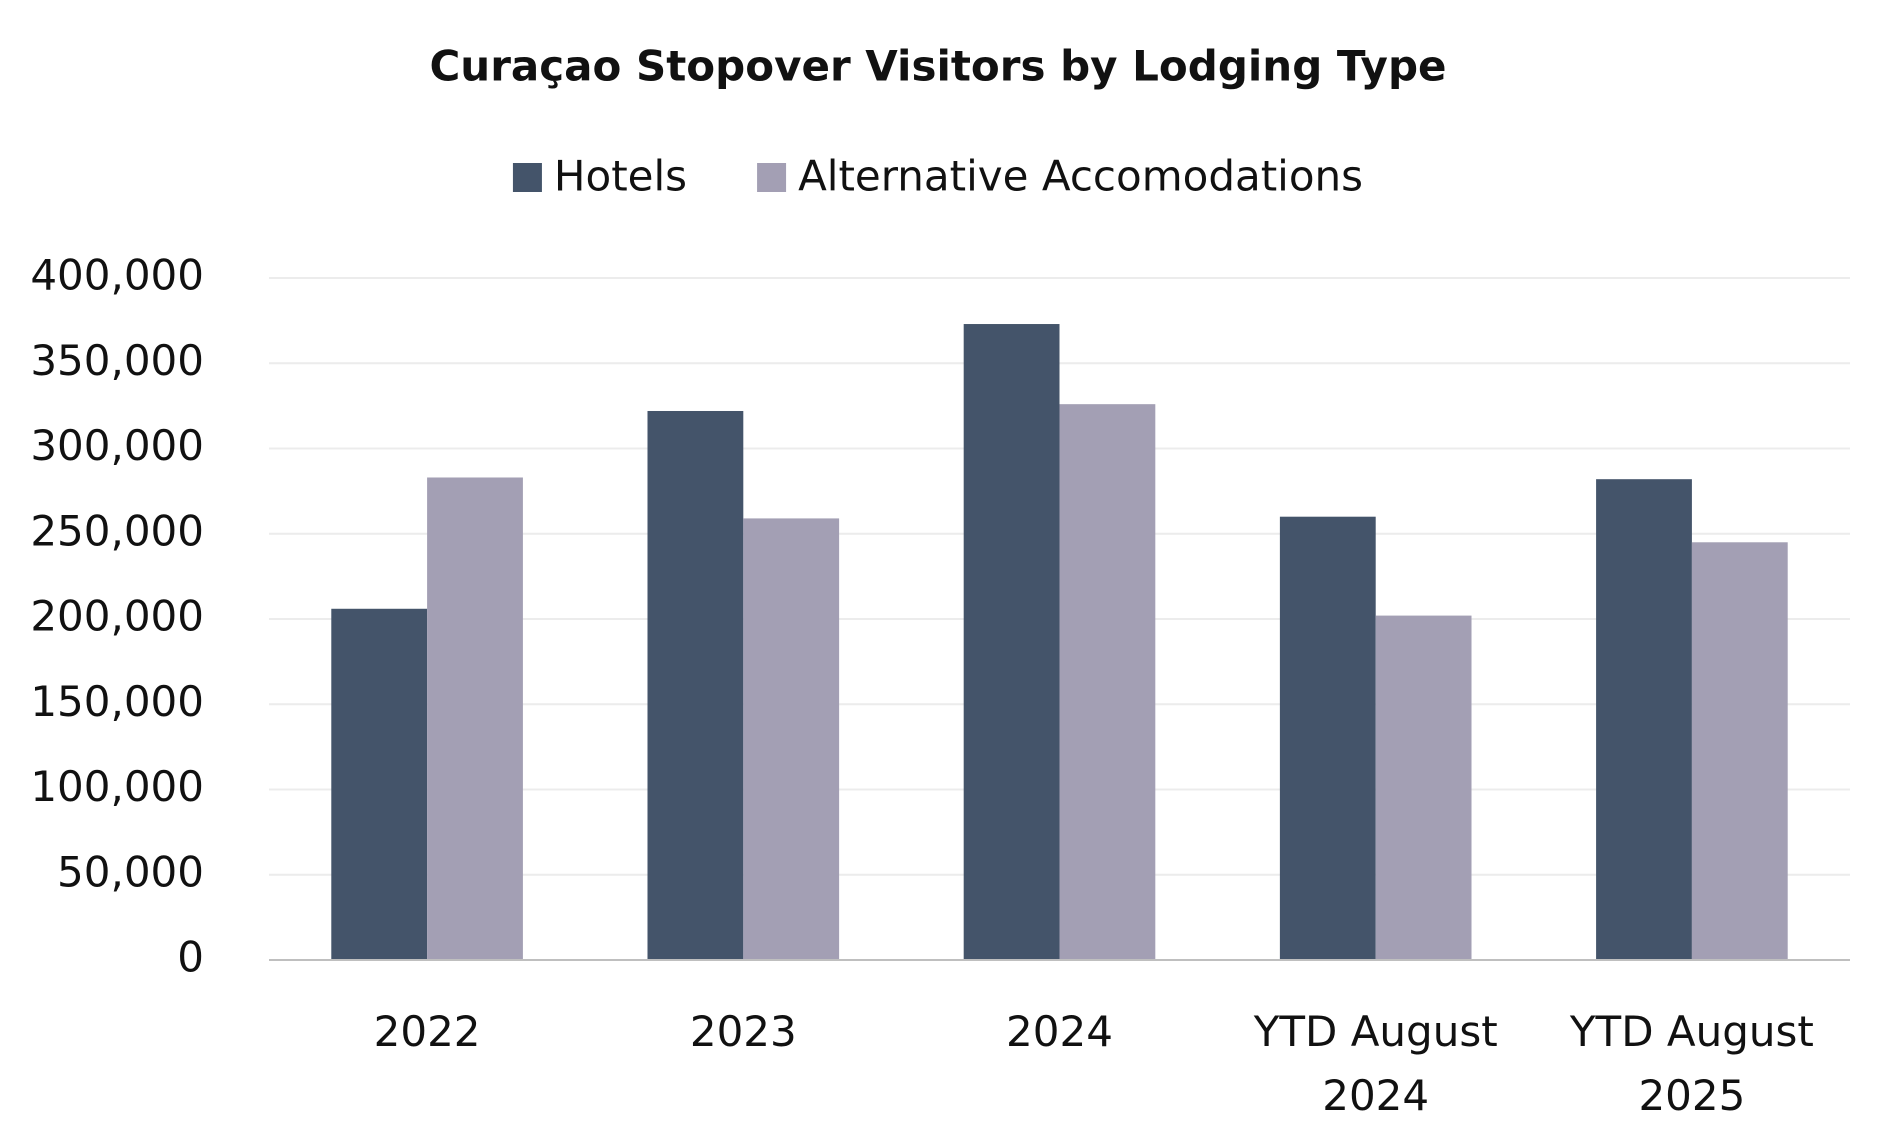 The image size is (1877, 1141). Describe the element at coordinates (1059, 1031) in the screenshot. I see `x-tick-label: 2024` at that location.